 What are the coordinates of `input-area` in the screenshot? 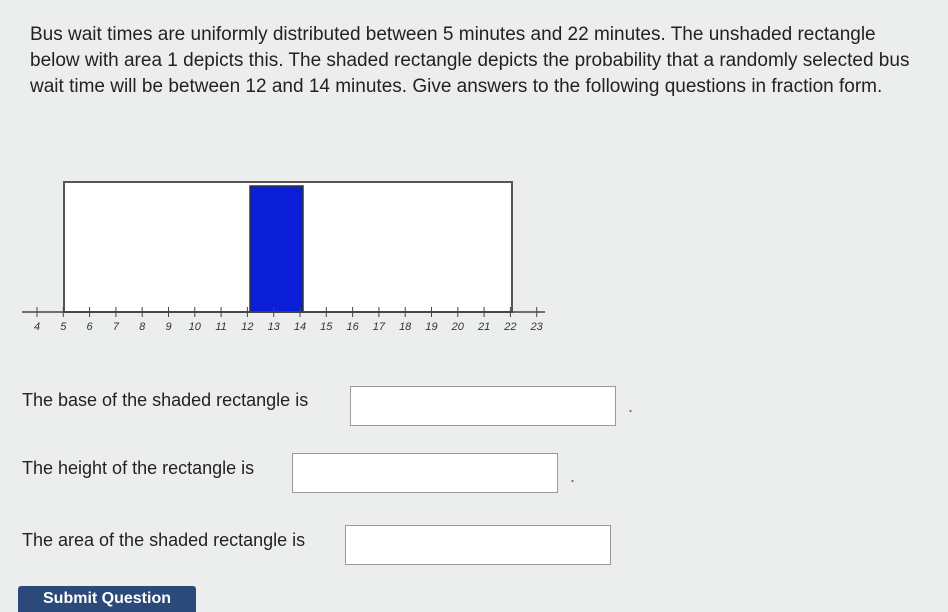 It's located at (478, 545).